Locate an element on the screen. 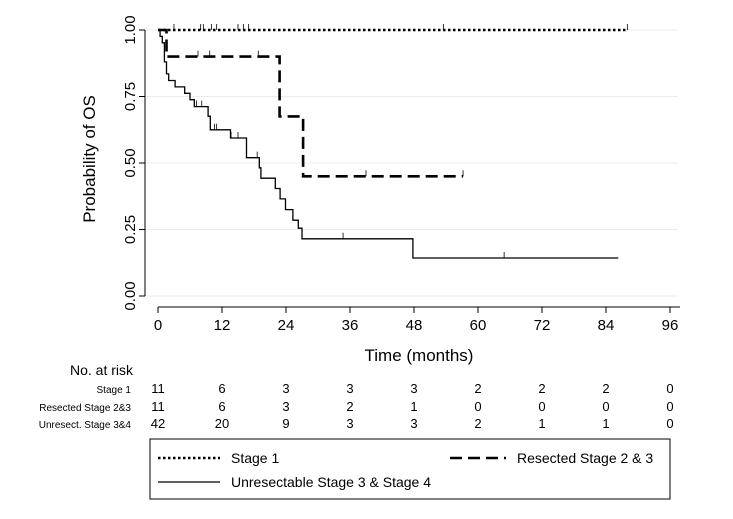 This screenshot has height=519, width=733. x-tick-label: 60 is located at coordinates (478, 325).